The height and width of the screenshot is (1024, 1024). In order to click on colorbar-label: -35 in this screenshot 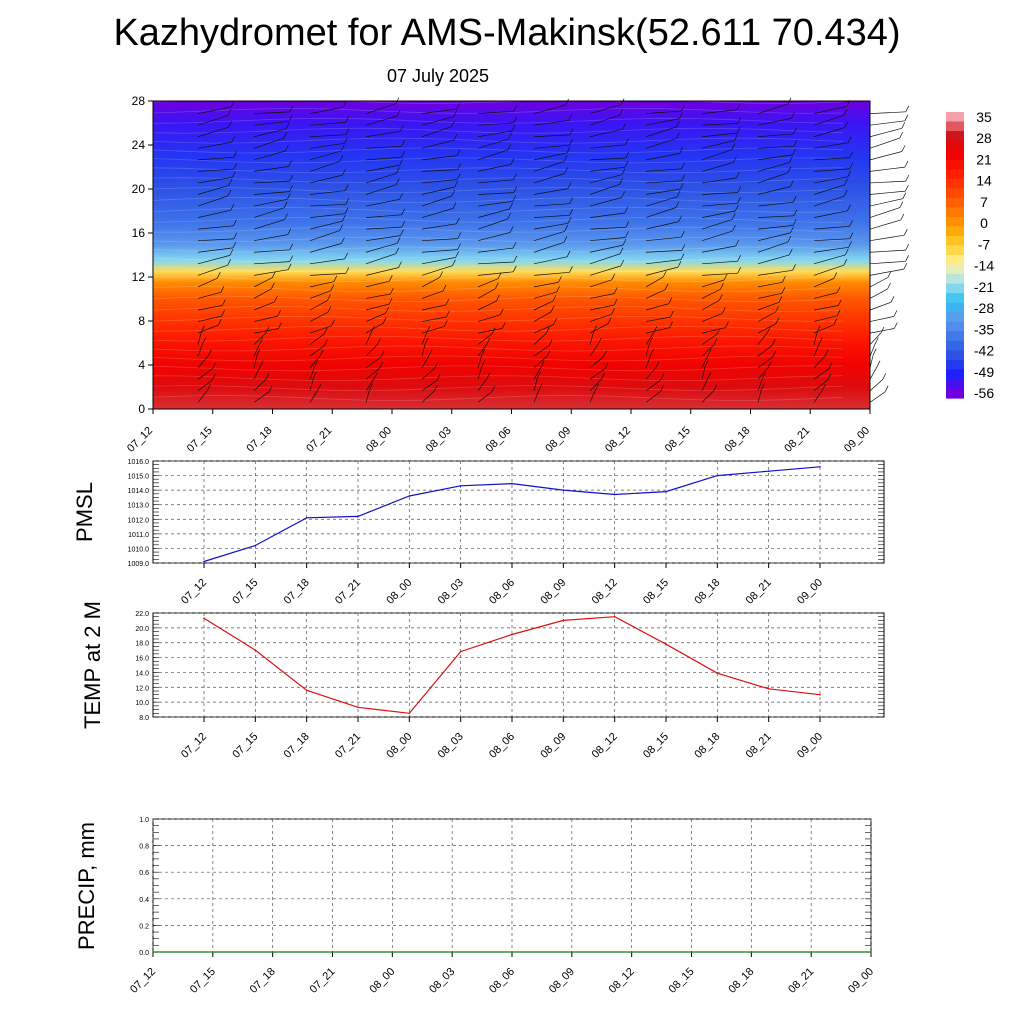, I will do `click(984, 329)`.